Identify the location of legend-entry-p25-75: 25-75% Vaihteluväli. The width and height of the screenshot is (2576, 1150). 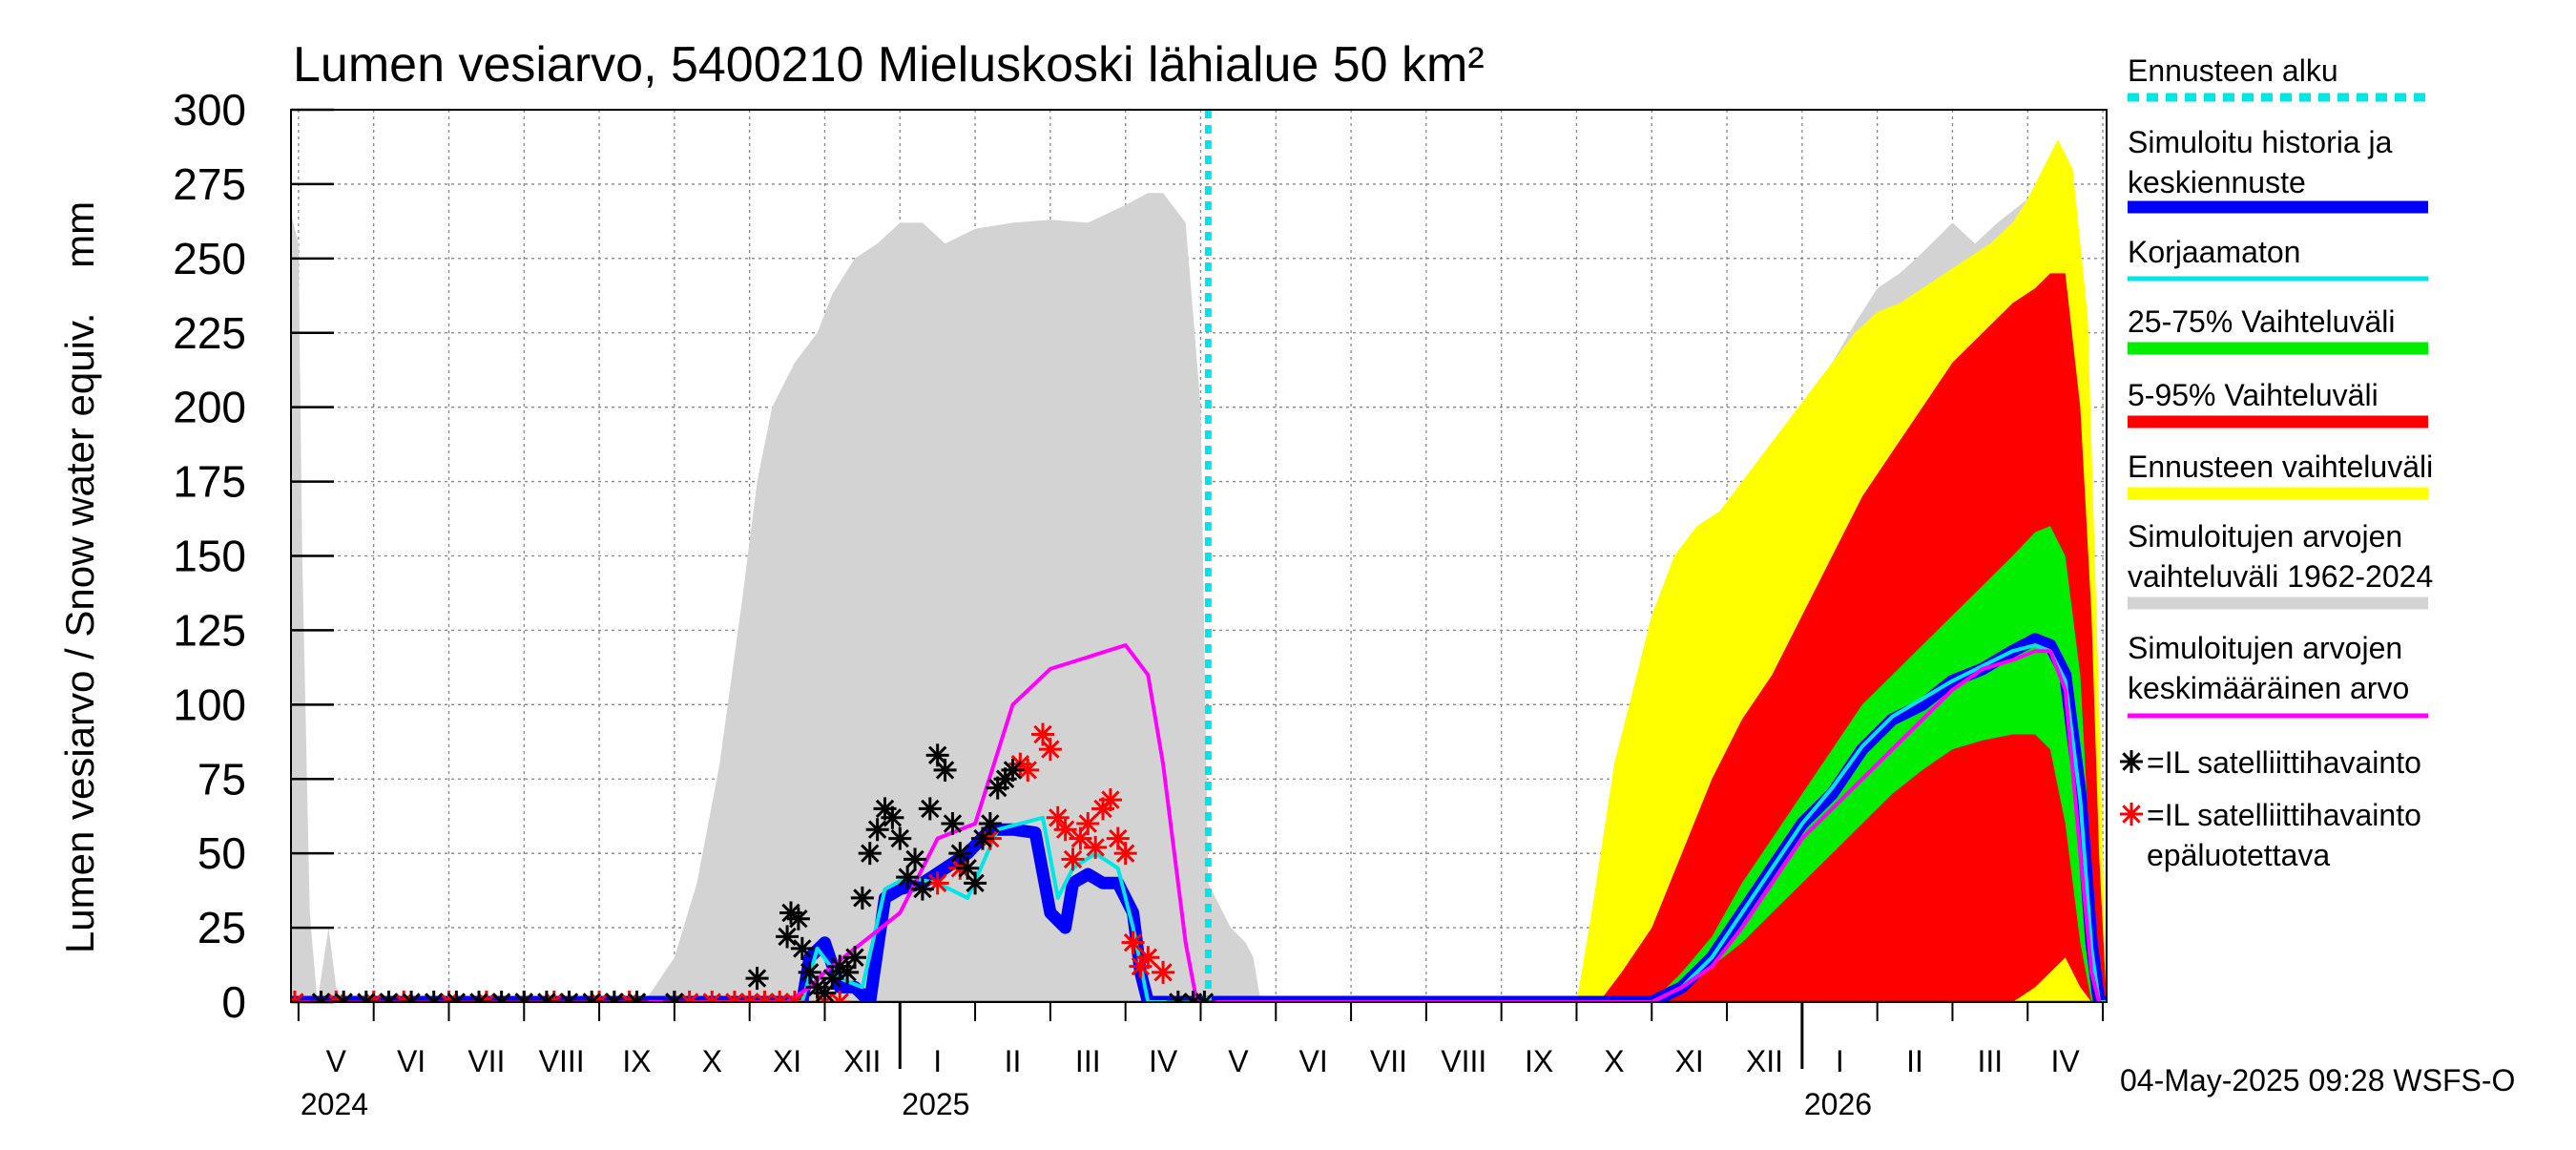
(2278, 329).